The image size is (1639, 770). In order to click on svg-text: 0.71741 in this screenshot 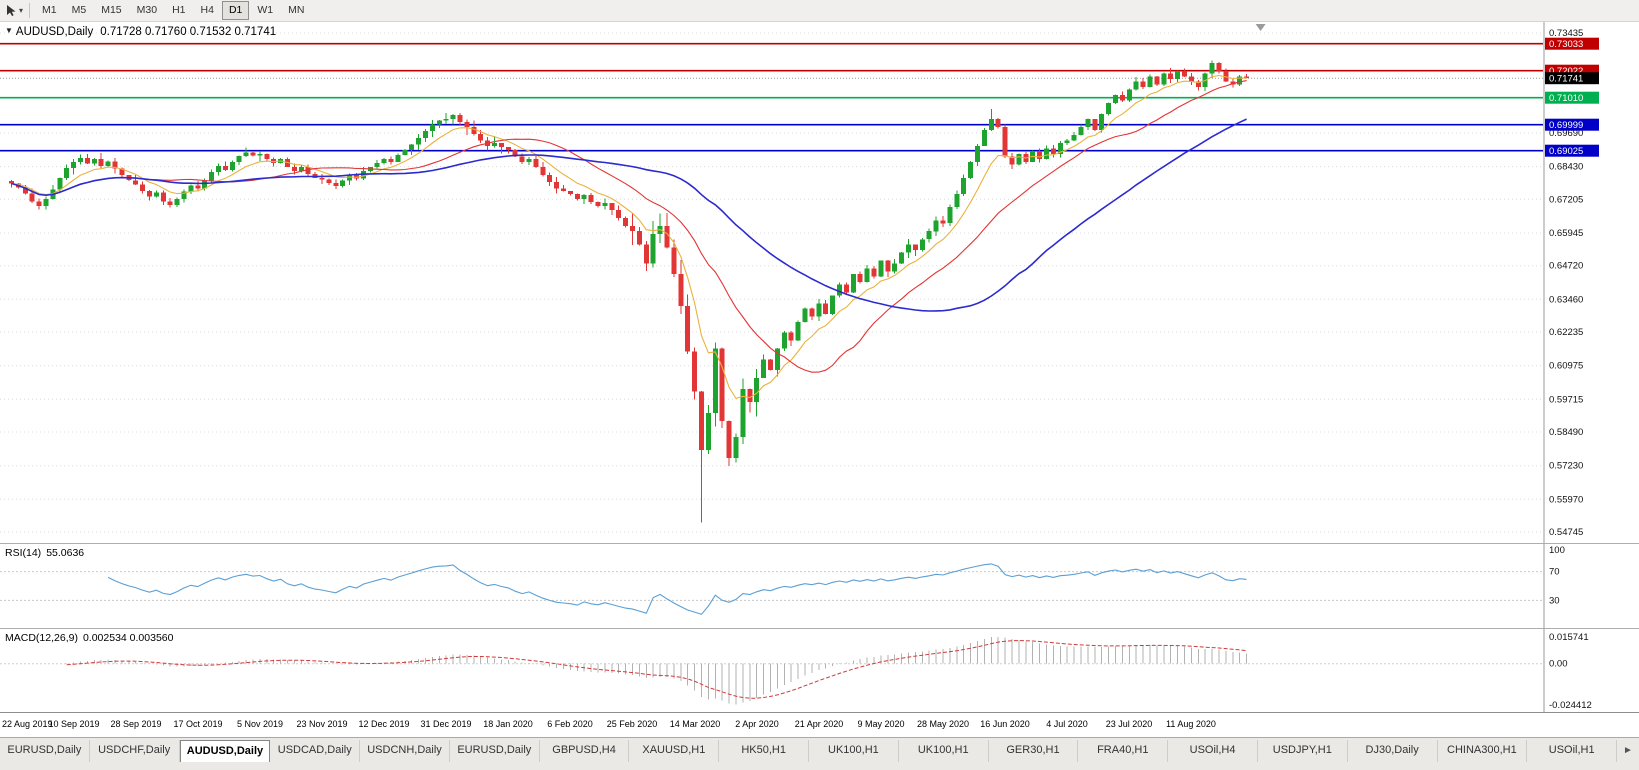, I will do `click(1566, 79)`.